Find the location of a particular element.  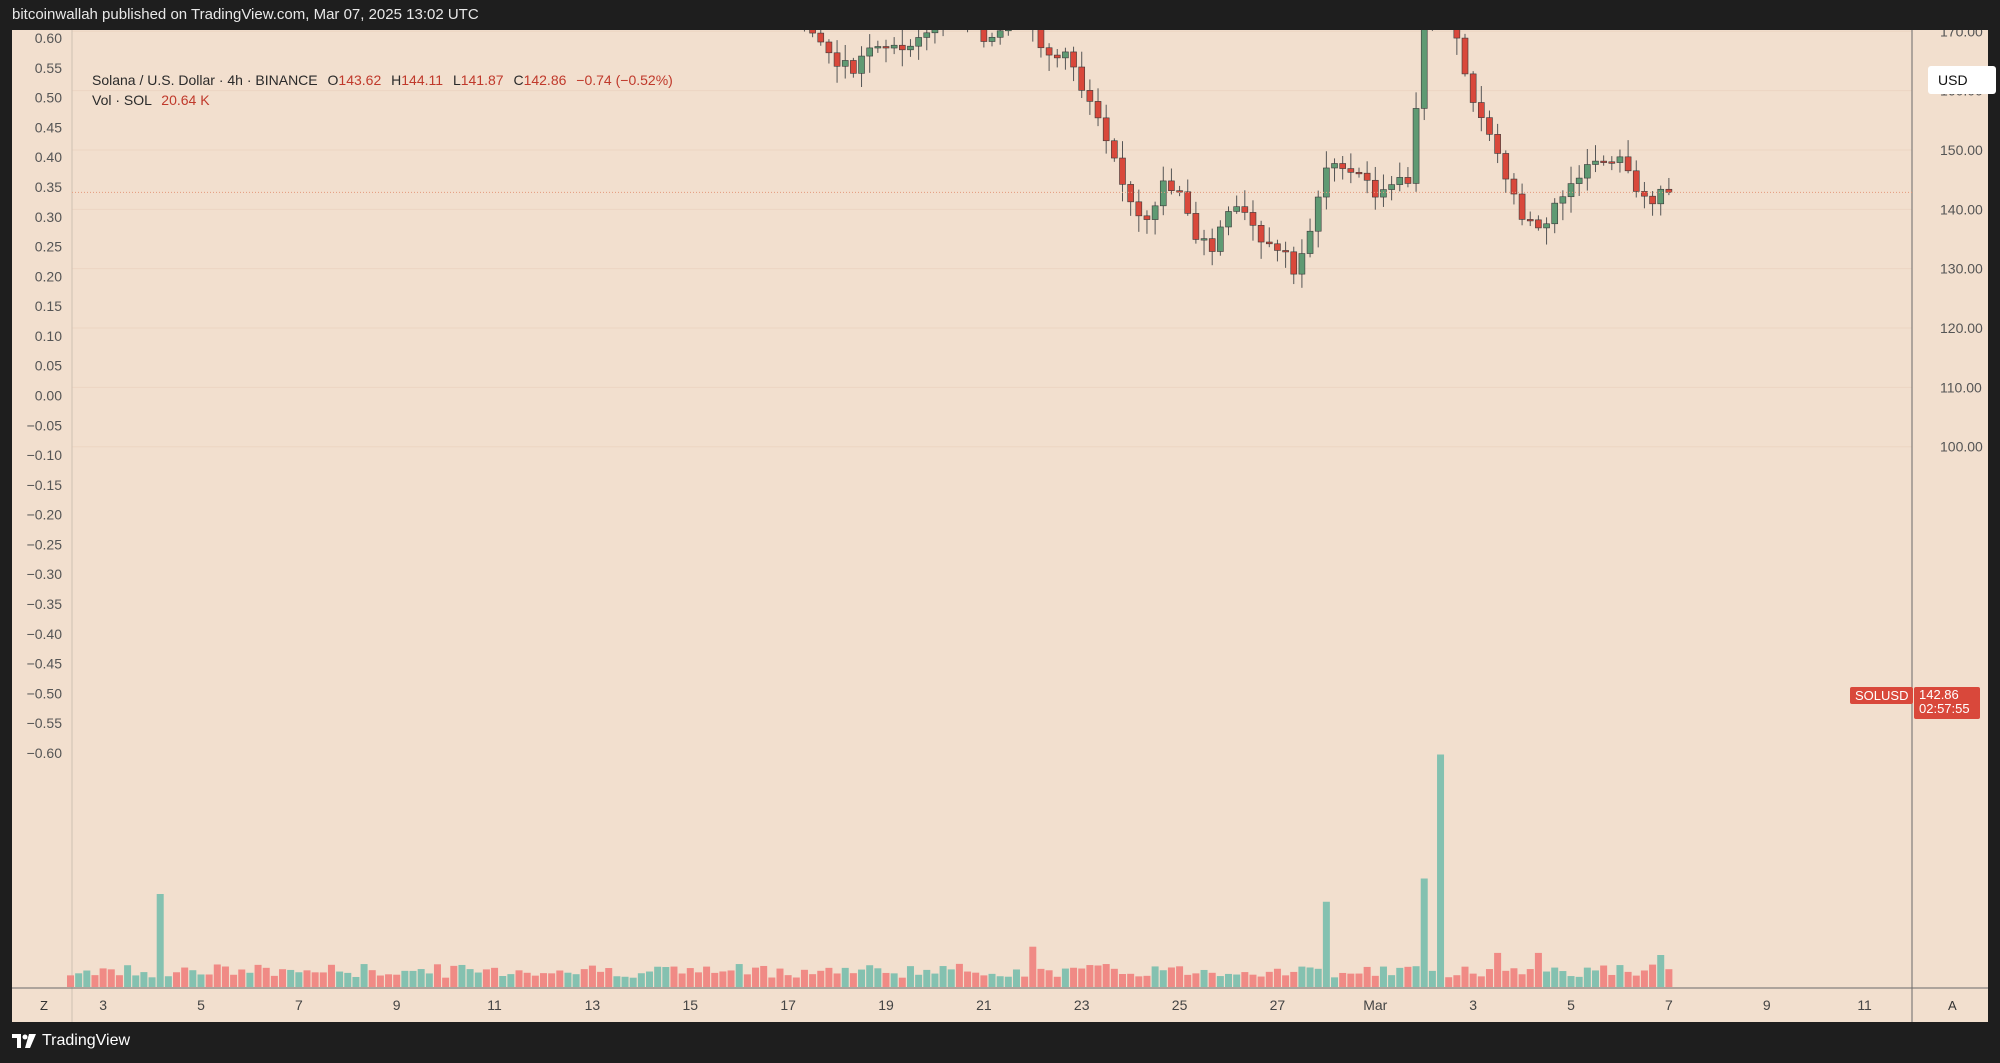

left-axis-tick-label: 0.40 is located at coordinates (48, 157).